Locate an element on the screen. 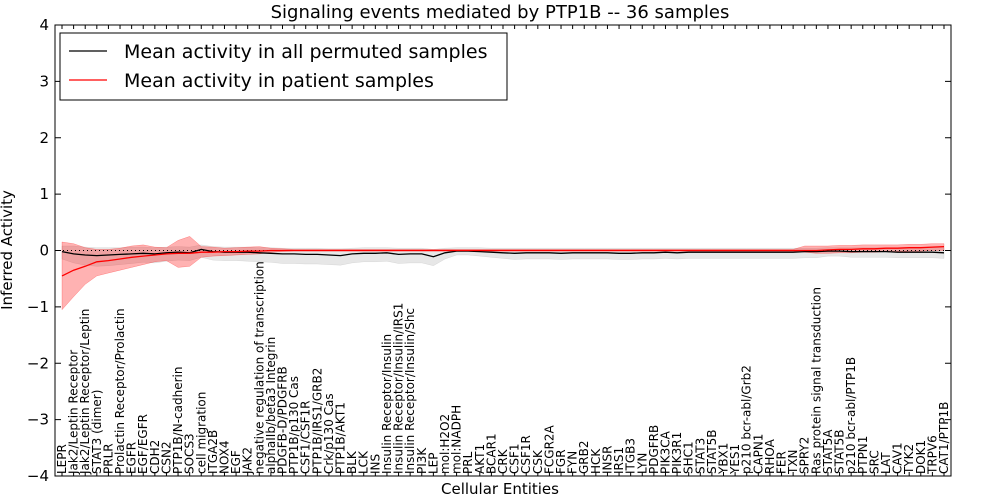  x-category-label: CSF1R is located at coordinates (526, 454).